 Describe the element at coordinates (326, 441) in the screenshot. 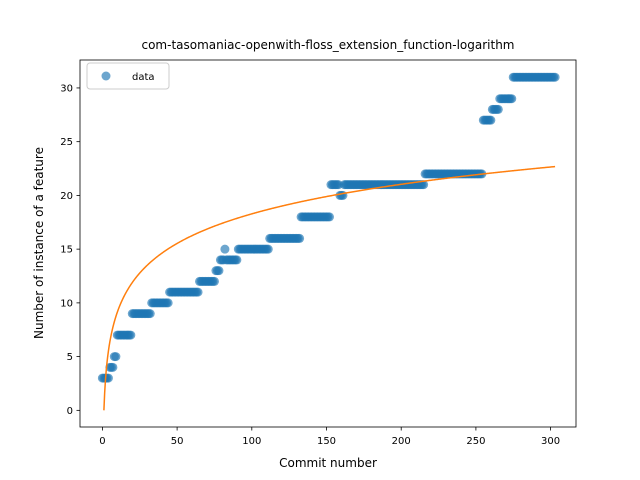

I see `x-tick-label: 150` at that location.